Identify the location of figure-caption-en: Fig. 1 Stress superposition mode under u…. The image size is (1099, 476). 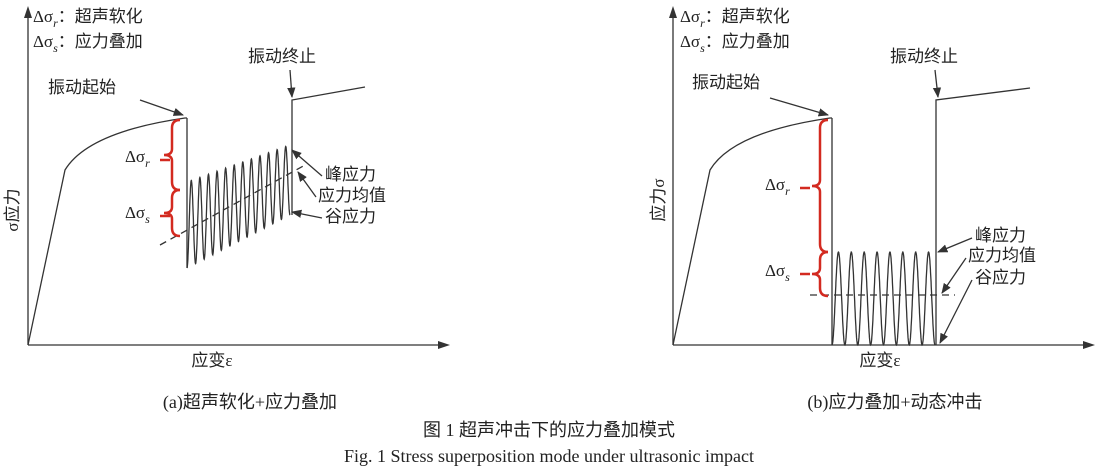
(549, 456).